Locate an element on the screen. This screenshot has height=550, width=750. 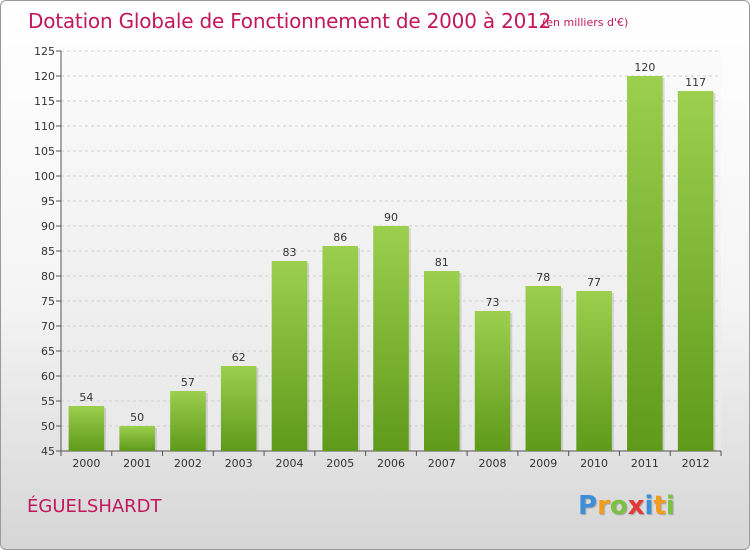
logo-letter: o is located at coordinates (618, 506).